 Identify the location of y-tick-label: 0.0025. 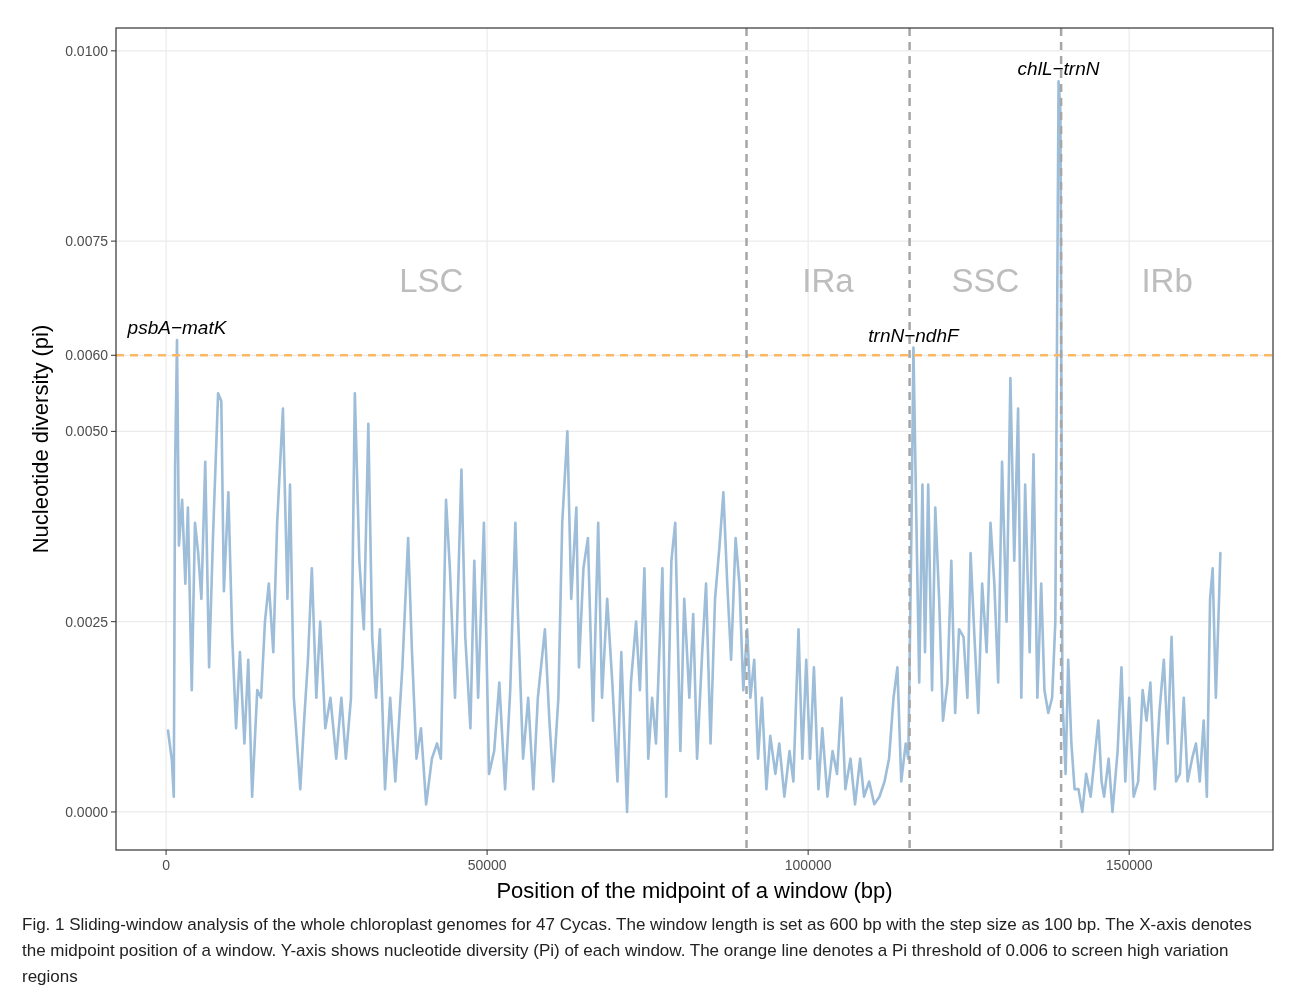
(87, 621).